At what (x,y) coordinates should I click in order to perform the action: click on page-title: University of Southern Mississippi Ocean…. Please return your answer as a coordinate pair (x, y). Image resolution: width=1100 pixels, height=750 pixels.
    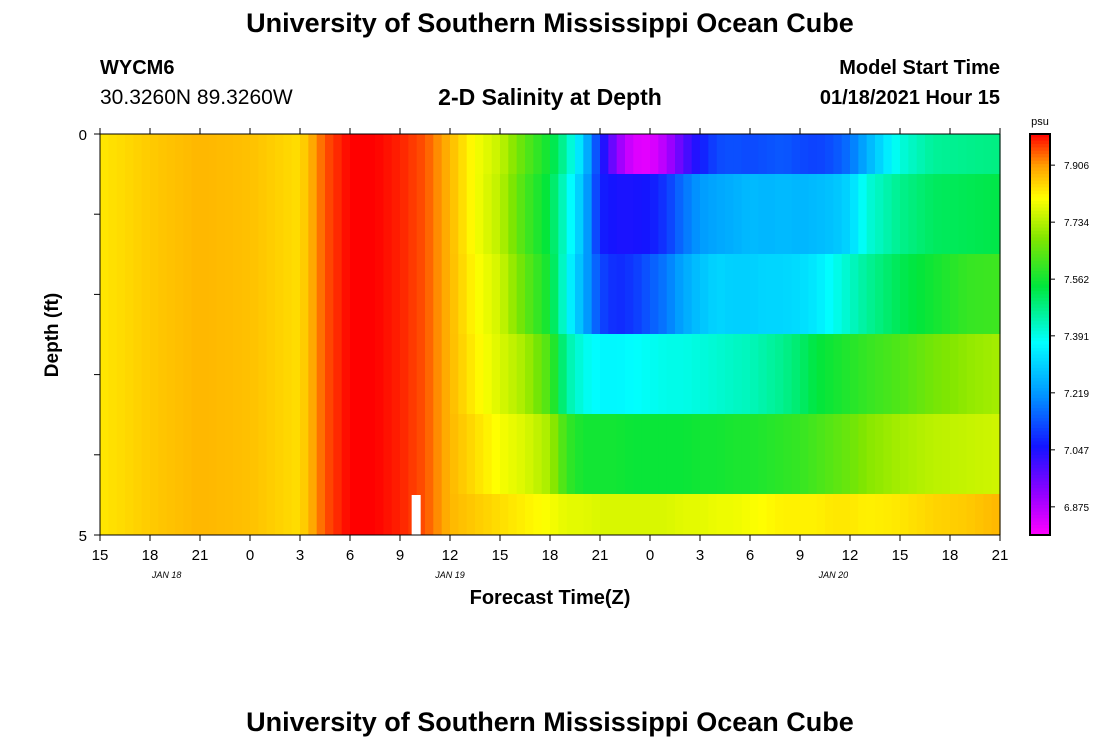
    Looking at the image, I should click on (550, 23).